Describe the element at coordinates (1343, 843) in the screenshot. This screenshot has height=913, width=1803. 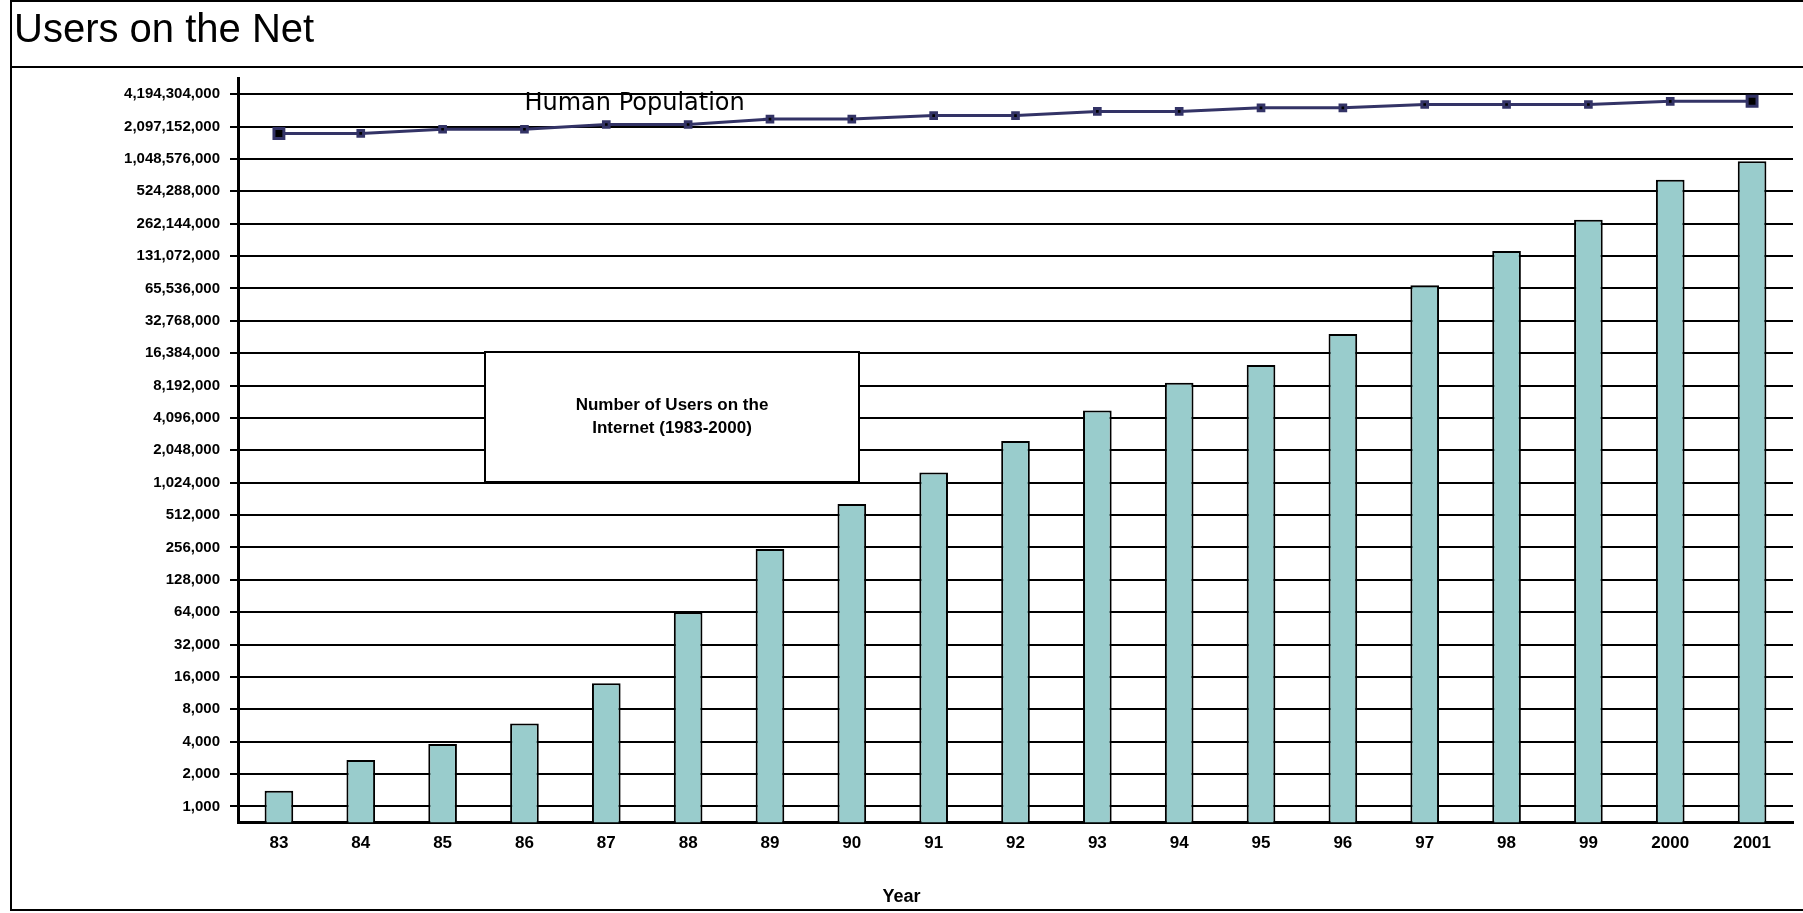
I see `x-tick-label: 96` at that location.